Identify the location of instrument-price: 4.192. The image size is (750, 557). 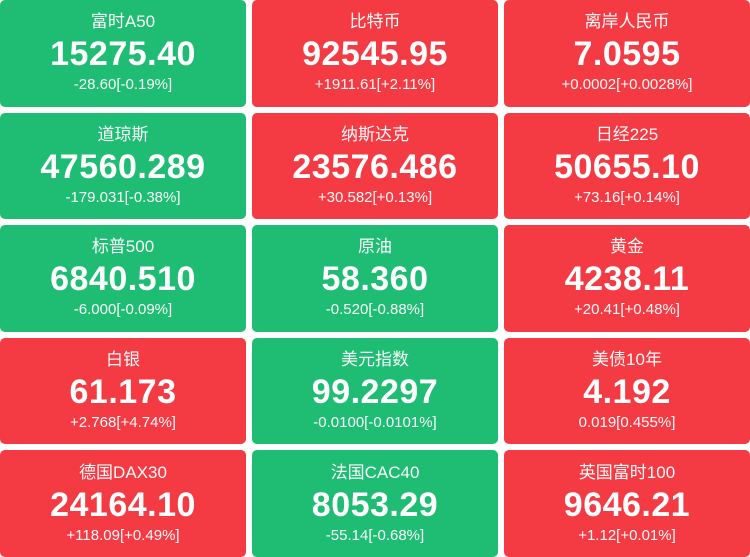
(627, 392).